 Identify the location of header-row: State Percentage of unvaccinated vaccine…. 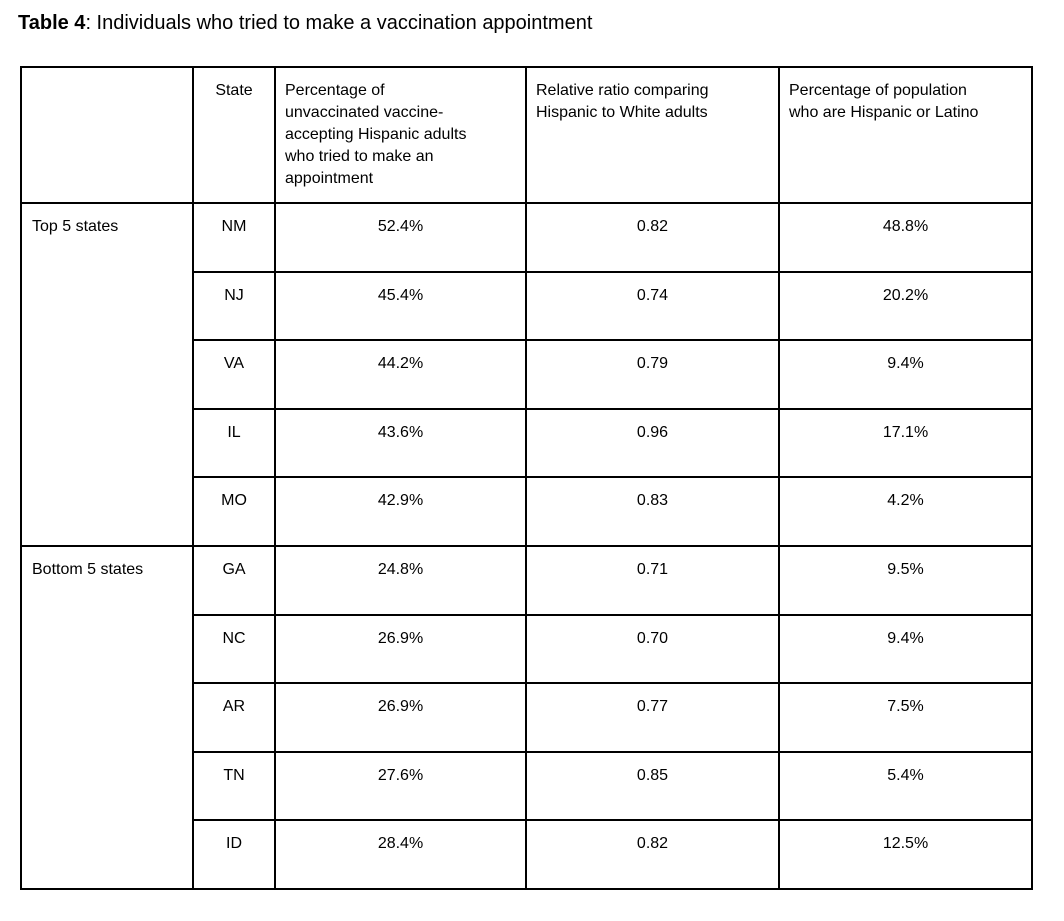
(526, 135).